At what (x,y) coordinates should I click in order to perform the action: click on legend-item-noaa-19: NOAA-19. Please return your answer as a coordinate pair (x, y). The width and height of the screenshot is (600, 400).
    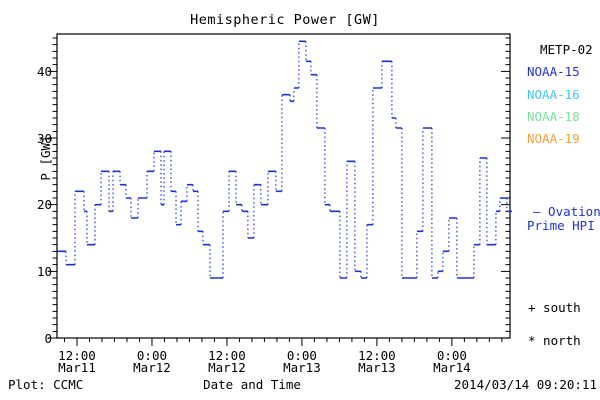
    Looking at the image, I should click on (553, 138).